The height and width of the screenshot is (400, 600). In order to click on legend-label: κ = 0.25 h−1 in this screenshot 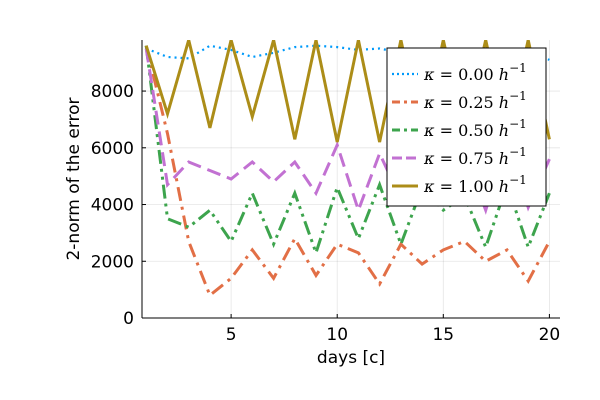, I will do `click(475, 100)`.